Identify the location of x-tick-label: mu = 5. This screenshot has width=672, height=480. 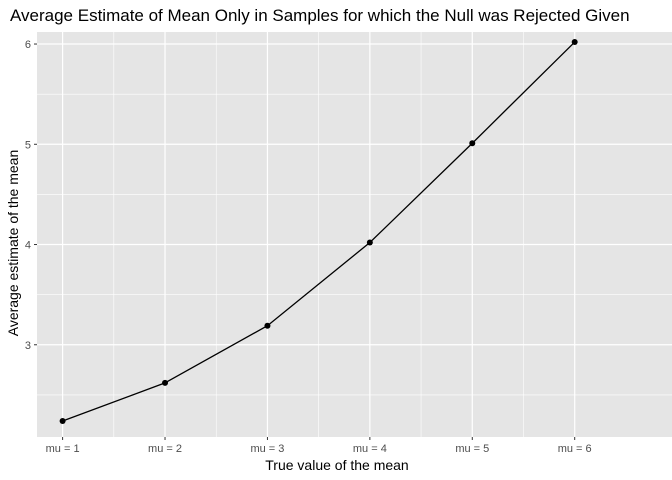
(472, 449).